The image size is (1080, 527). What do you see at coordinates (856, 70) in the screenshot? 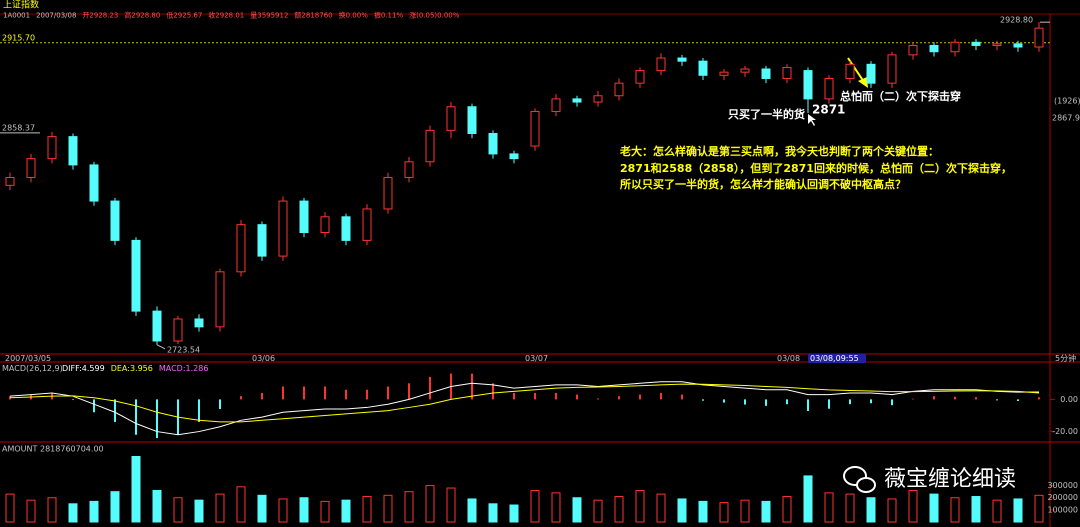
I see `arrow` at bounding box center [856, 70].